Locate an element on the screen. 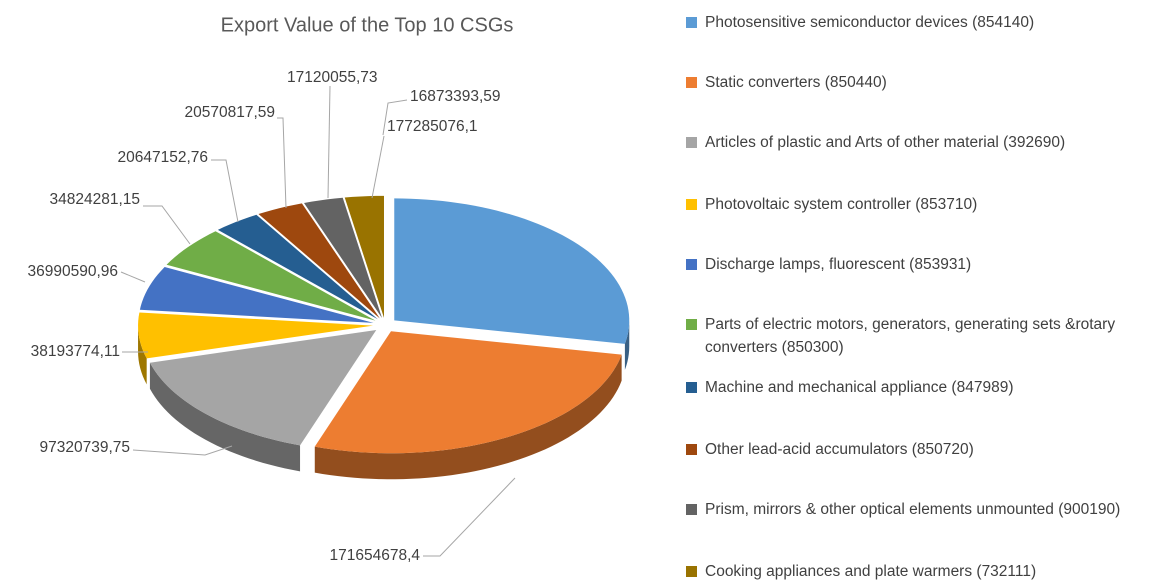  data-label: 16873393,59 is located at coordinates (455, 96).